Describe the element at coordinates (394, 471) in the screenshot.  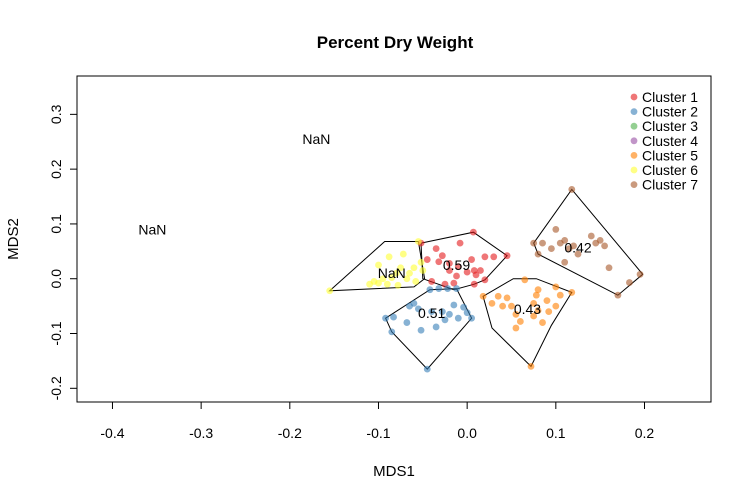
I see `x-axis-title: MDS1` at that location.